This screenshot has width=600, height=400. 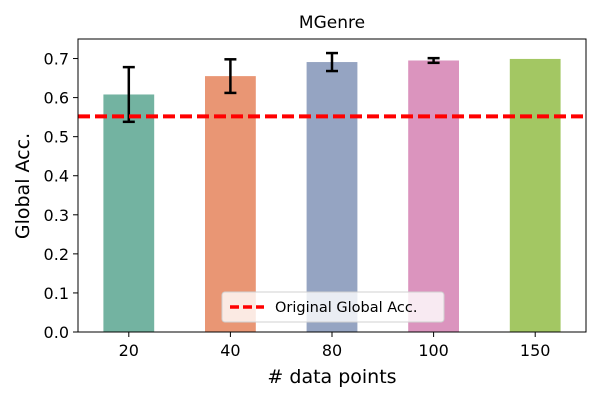 I want to click on y-tick-label: 0.4, so click(x=56, y=176).